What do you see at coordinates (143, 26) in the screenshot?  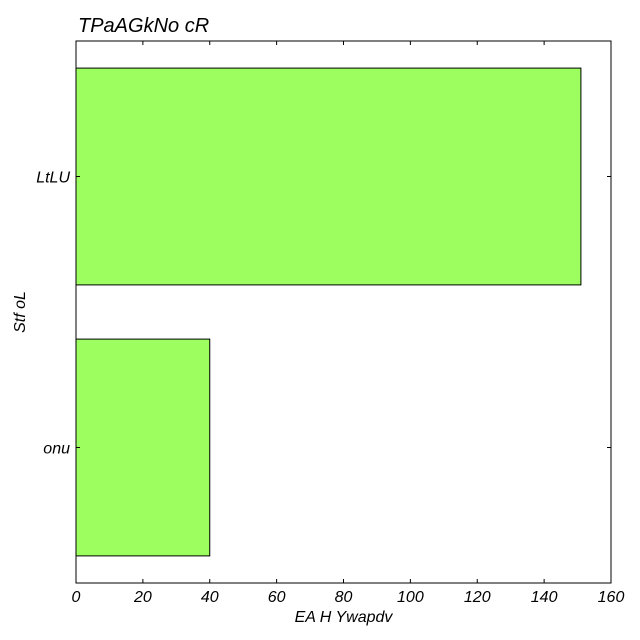 I see `chart-title: TPaAGkNo cR` at bounding box center [143, 26].